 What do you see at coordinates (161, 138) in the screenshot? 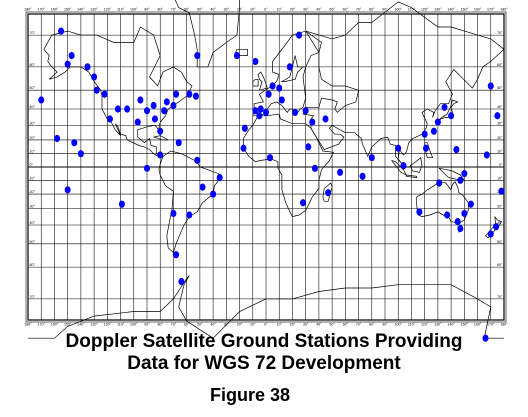
I see `cuba-coast` at bounding box center [161, 138].